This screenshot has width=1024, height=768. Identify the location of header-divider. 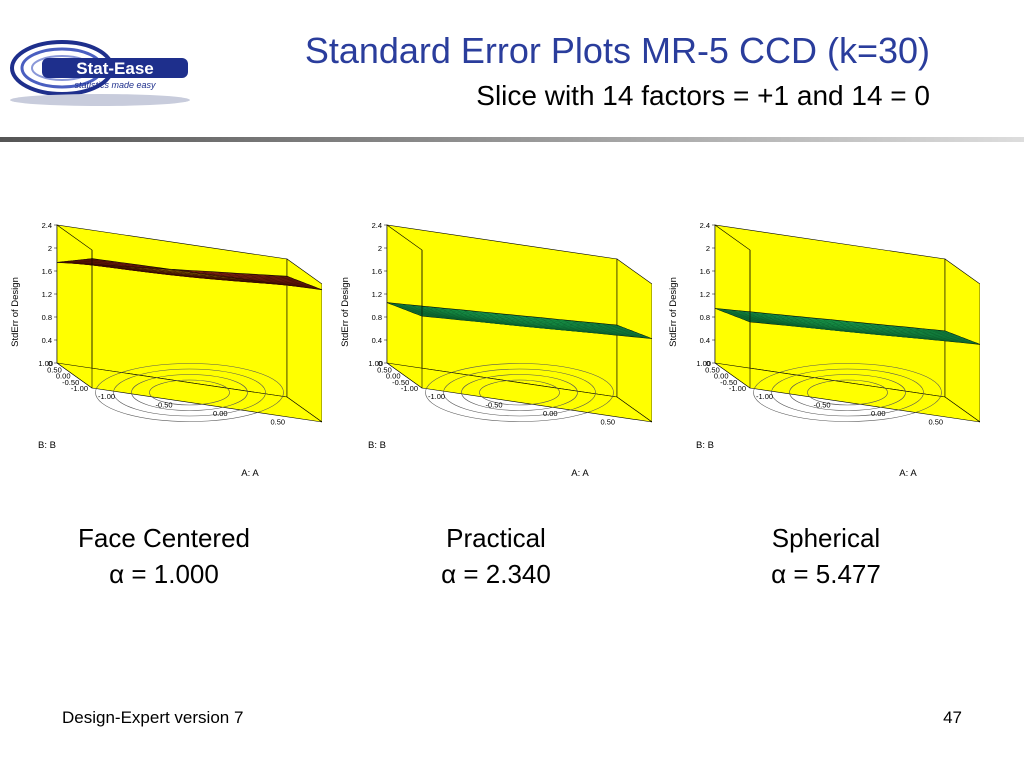
(512, 139).